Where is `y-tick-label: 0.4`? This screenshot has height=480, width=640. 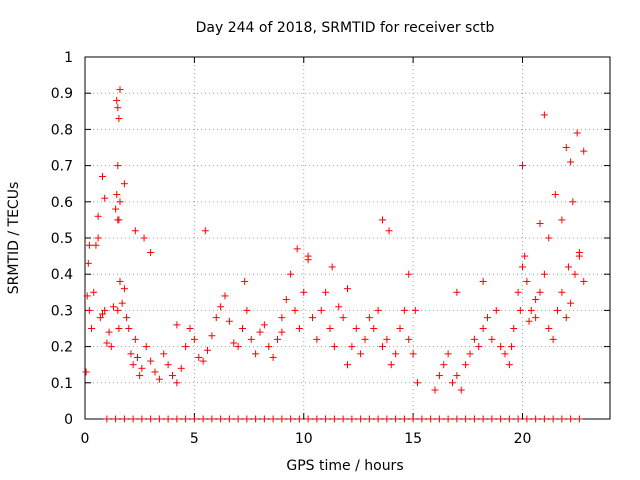 y-tick-label: 0.4 is located at coordinates (62, 275).